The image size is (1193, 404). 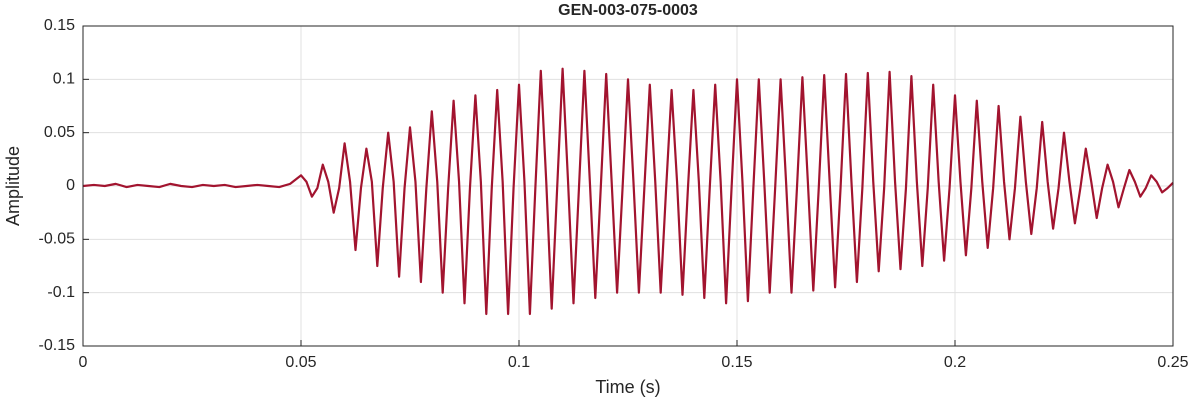 I want to click on y-axis-label: Amplitude, so click(x=13, y=186).